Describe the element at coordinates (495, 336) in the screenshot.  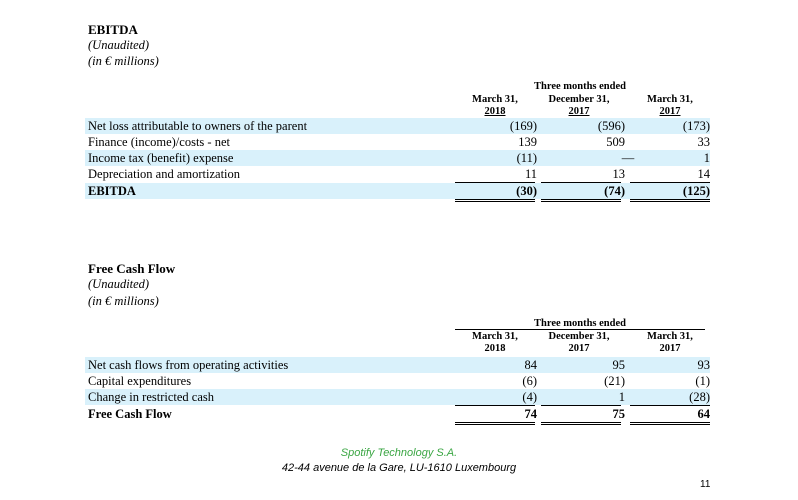
I see `fcf-col-header-1-line1: March 31,` at that location.